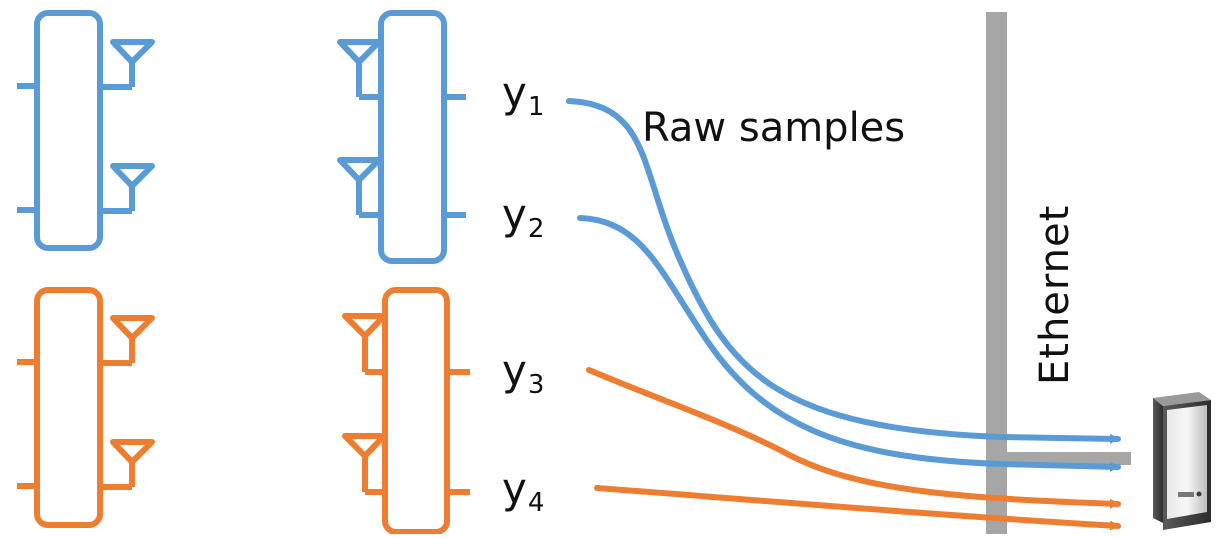 The image size is (1223, 538). I want to click on ethernet-bus, so click(996, 273).